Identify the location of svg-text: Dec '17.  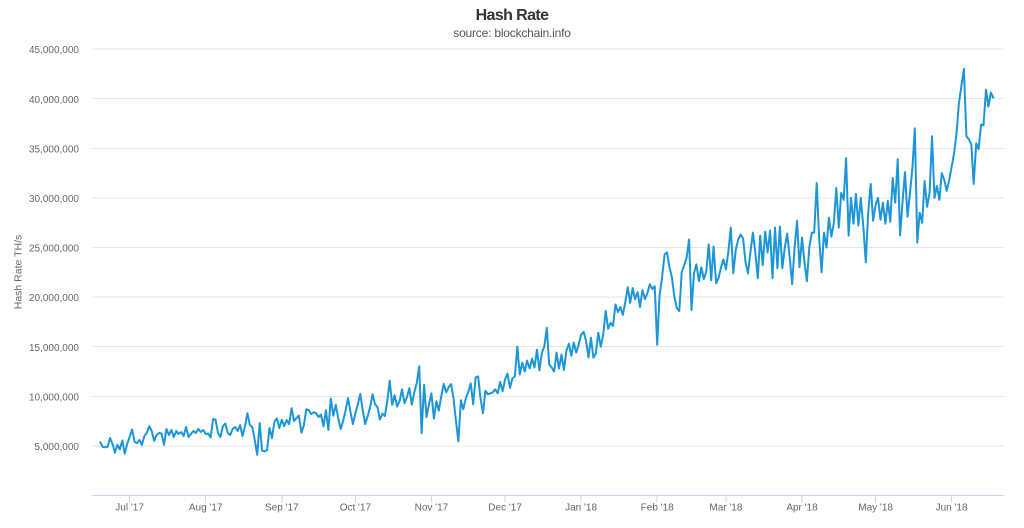
(505, 508).